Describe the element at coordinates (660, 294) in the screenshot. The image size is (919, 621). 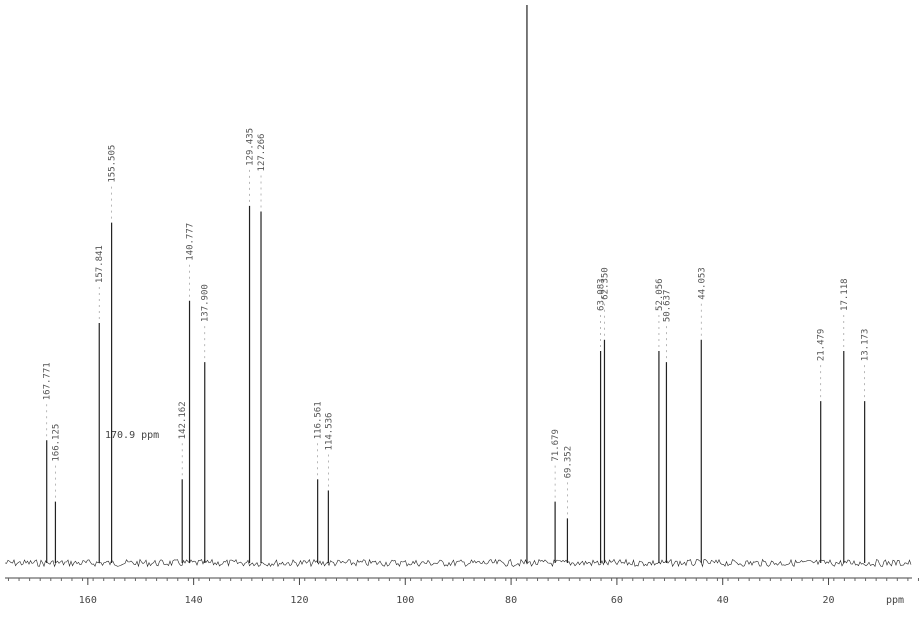
I see `peak-label: 52.056` at that location.